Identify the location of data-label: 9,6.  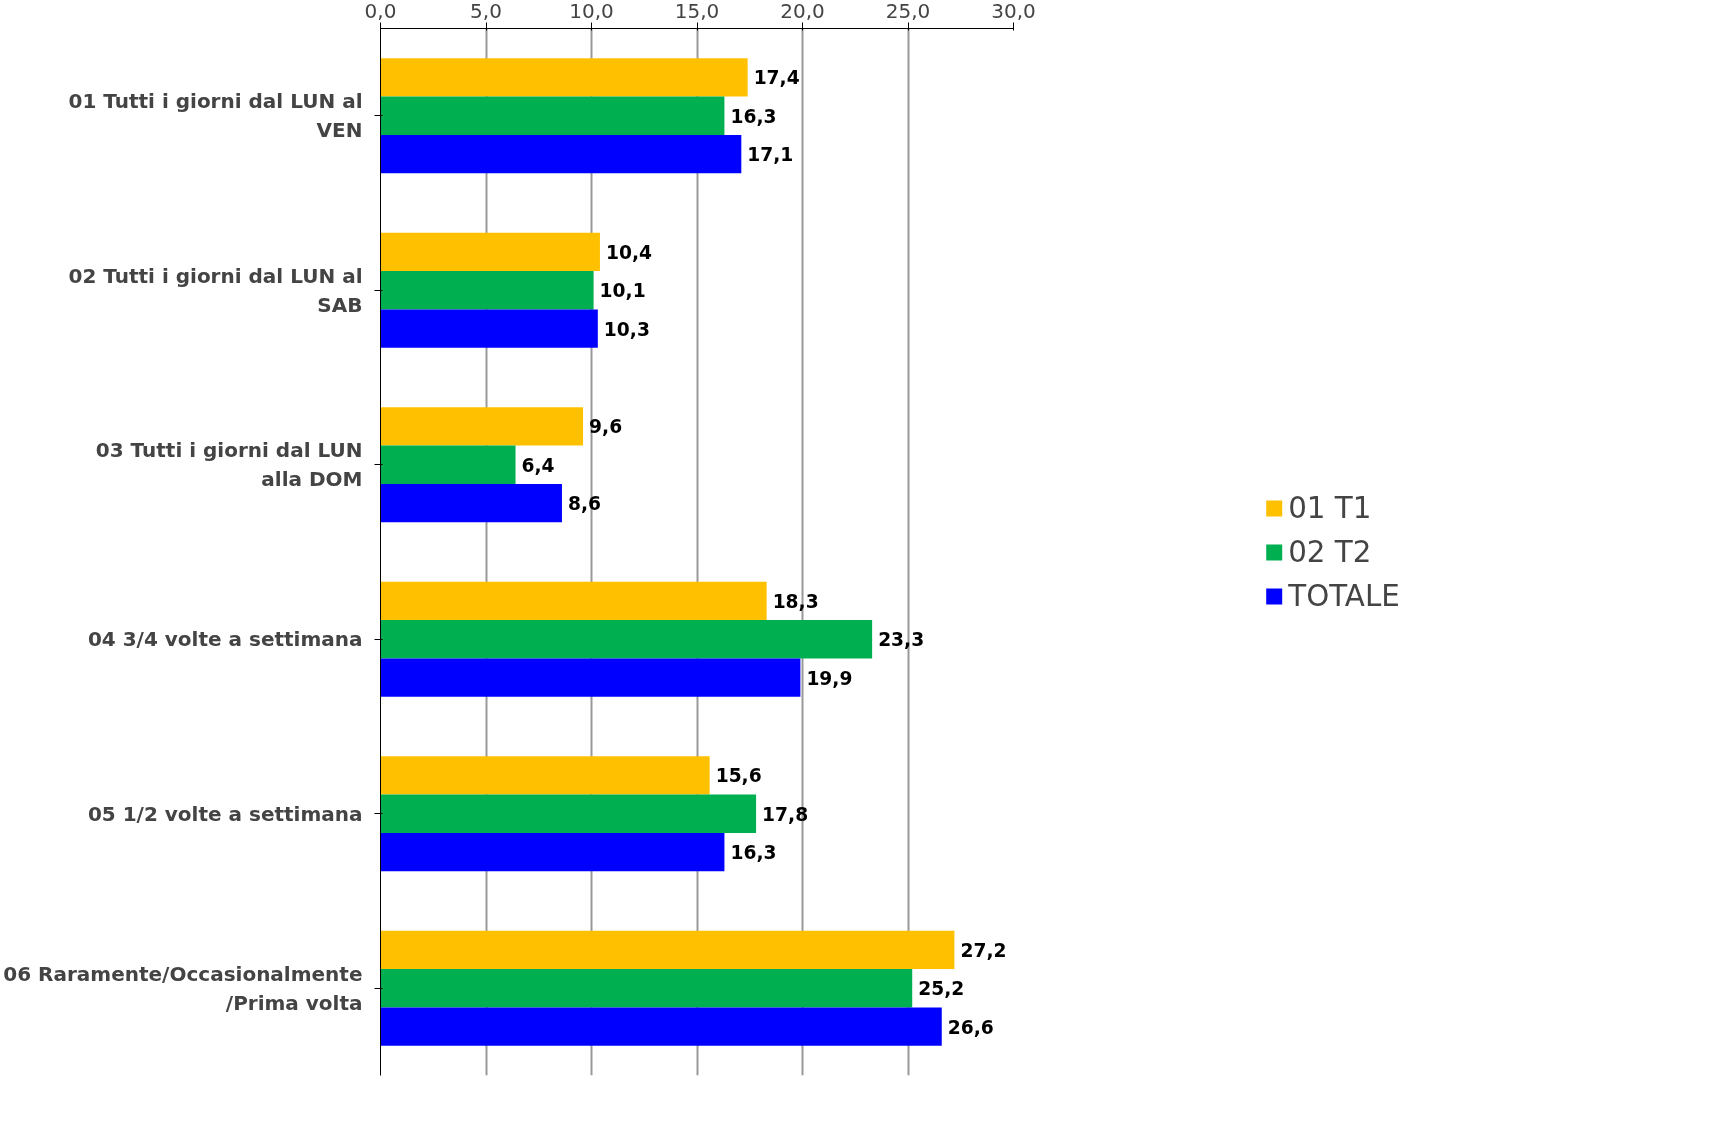
(606, 427).